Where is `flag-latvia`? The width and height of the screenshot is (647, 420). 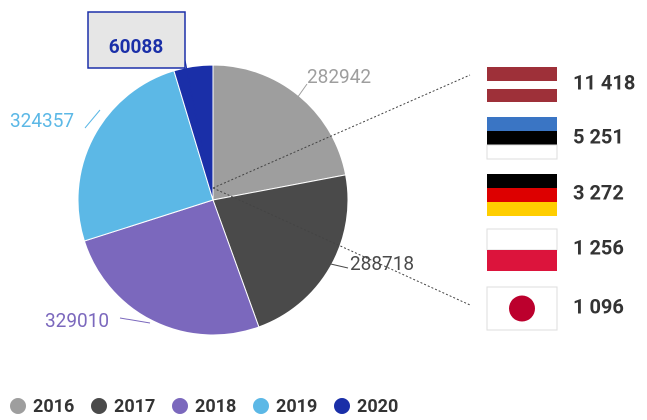 flag-latvia is located at coordinates (522, 84).